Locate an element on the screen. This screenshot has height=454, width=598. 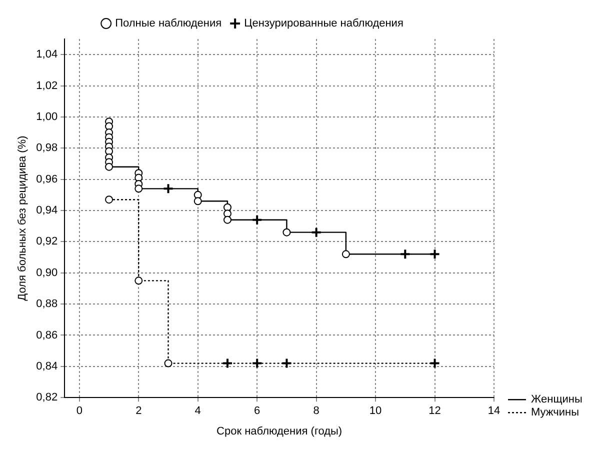
x-tick-label: 10 is located at coordinates (375, 411).